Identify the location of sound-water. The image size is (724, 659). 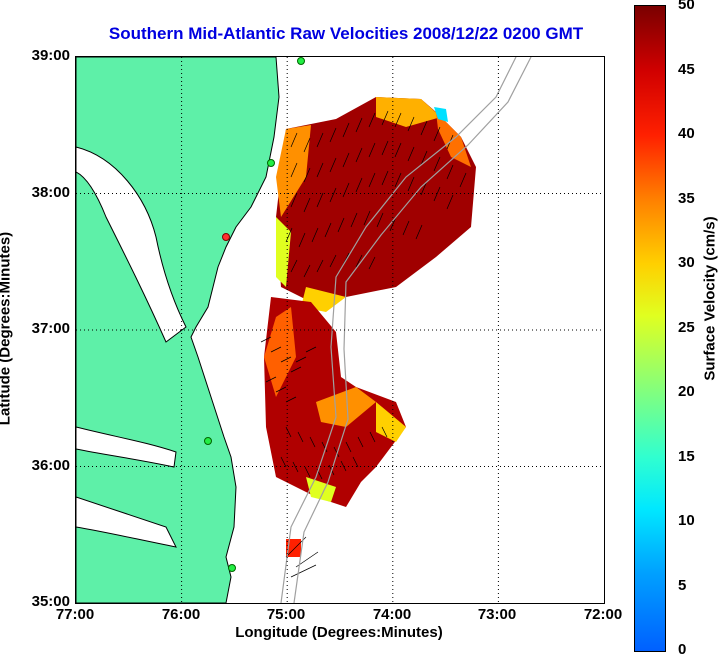
(126, 522).